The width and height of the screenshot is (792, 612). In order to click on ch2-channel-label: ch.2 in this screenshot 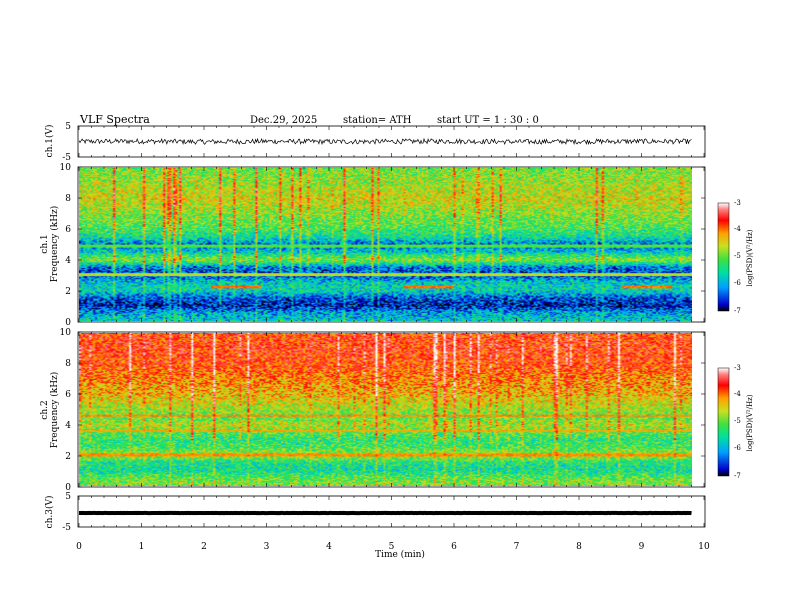, I will do `click(45, 409)`.